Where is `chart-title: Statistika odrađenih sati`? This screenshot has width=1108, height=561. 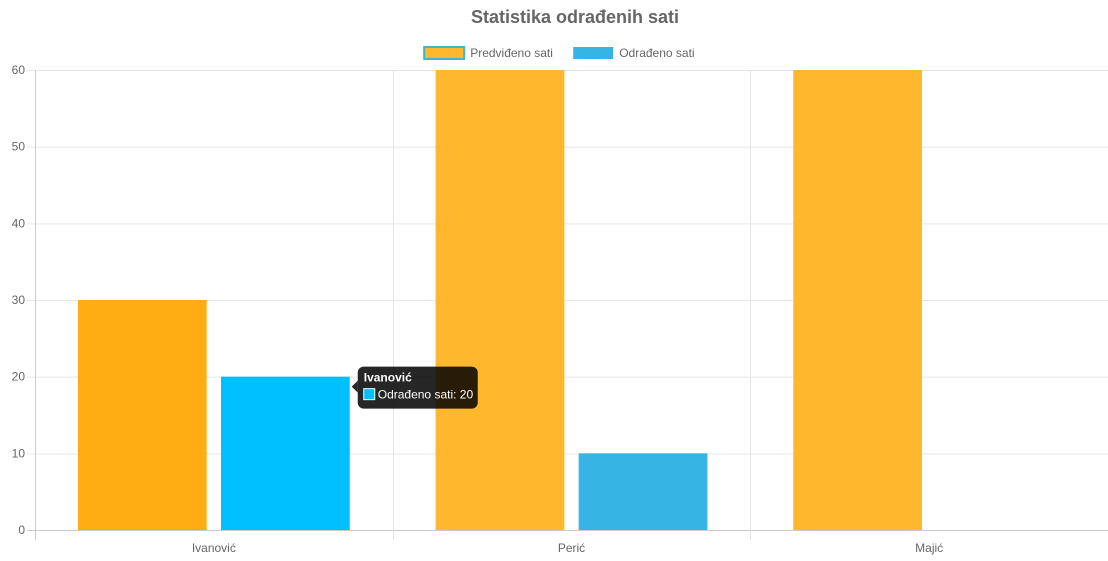
chart-title: Statistika odrađenih sati is located at coordinates (575, 17).